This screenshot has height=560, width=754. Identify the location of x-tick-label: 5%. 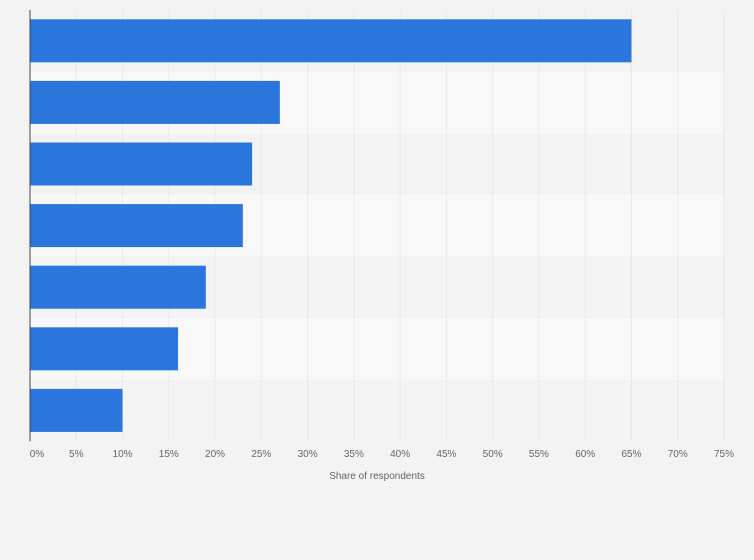
(76, 454).